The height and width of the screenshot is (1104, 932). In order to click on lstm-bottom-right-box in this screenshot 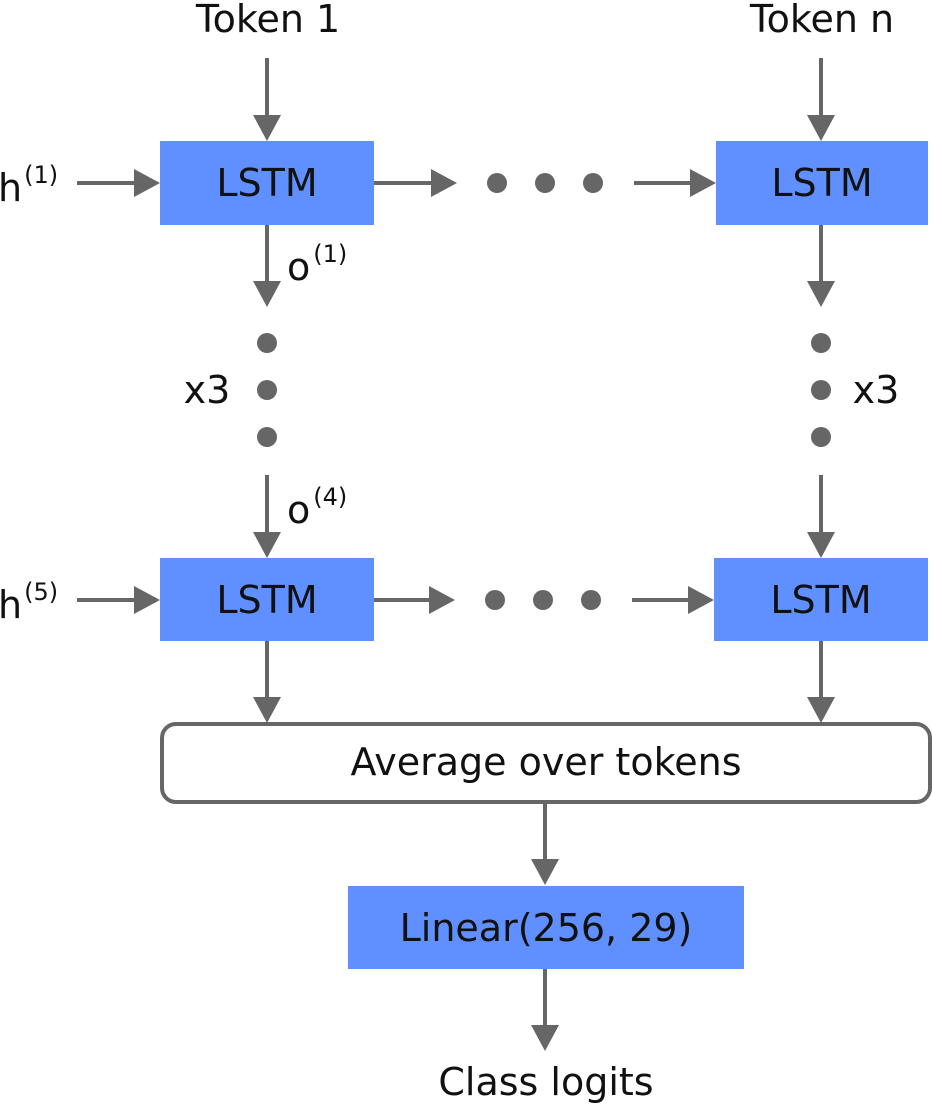, I will do `click(821, 599)`.